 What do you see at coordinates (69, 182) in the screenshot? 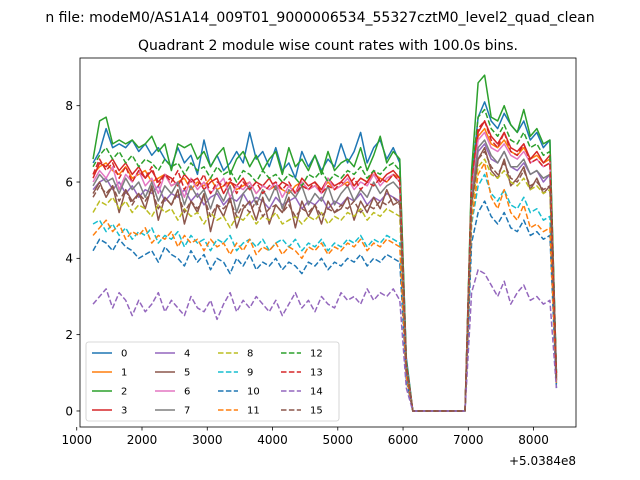
I see `y-tick-label: 6` at bounding box center [69, 182].